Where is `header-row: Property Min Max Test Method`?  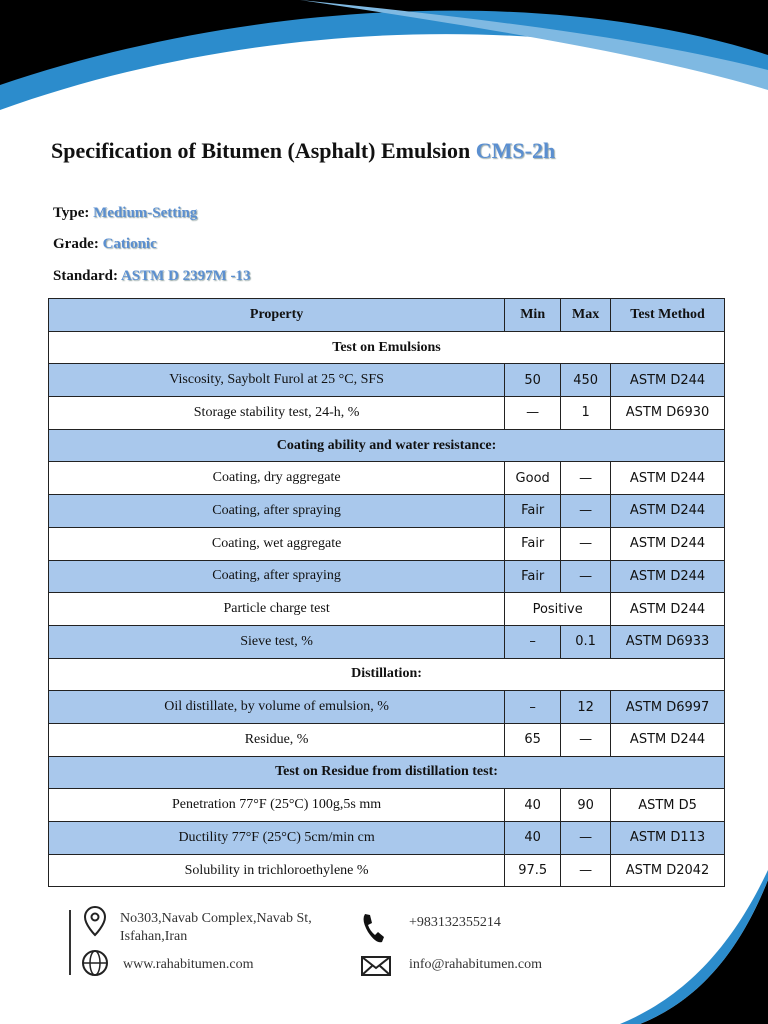
header-row: Property Min Max Test Method is located at coordinates (386, 315).